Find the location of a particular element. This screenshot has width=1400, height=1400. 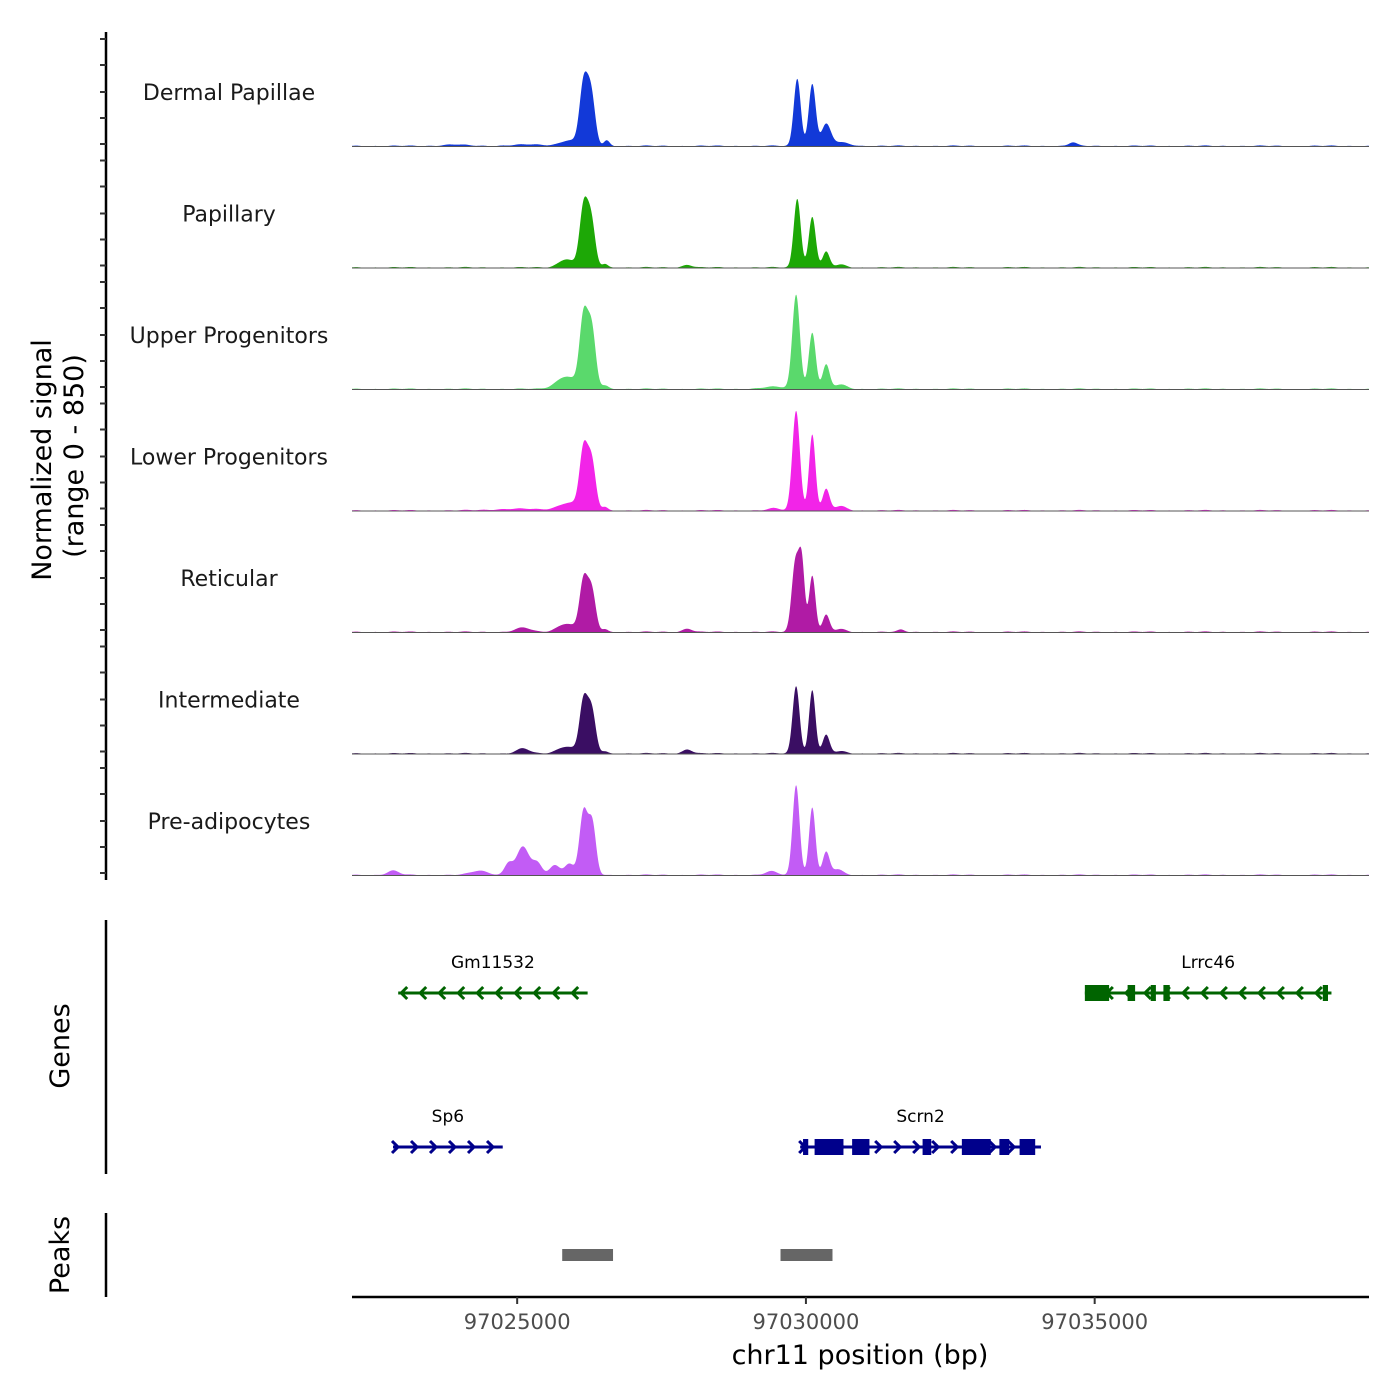

track-label: Papillary is located at coordinates (229, 215).